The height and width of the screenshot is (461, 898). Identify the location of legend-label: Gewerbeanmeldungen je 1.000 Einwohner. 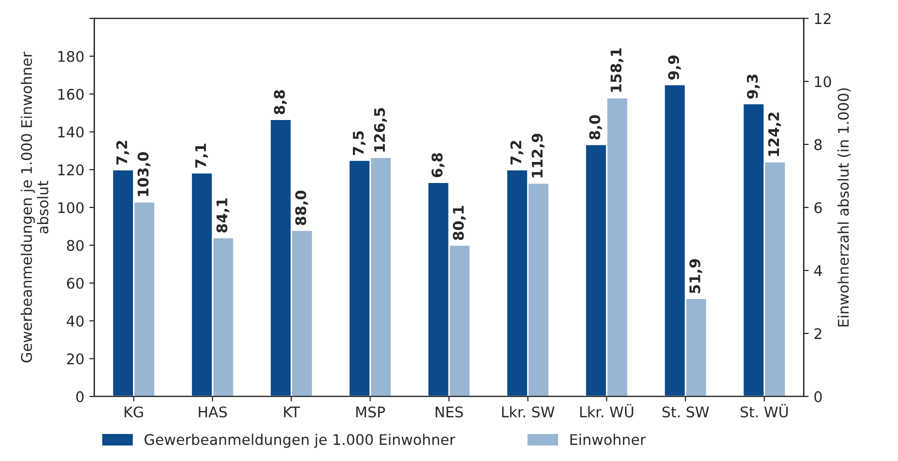
(300, 441).